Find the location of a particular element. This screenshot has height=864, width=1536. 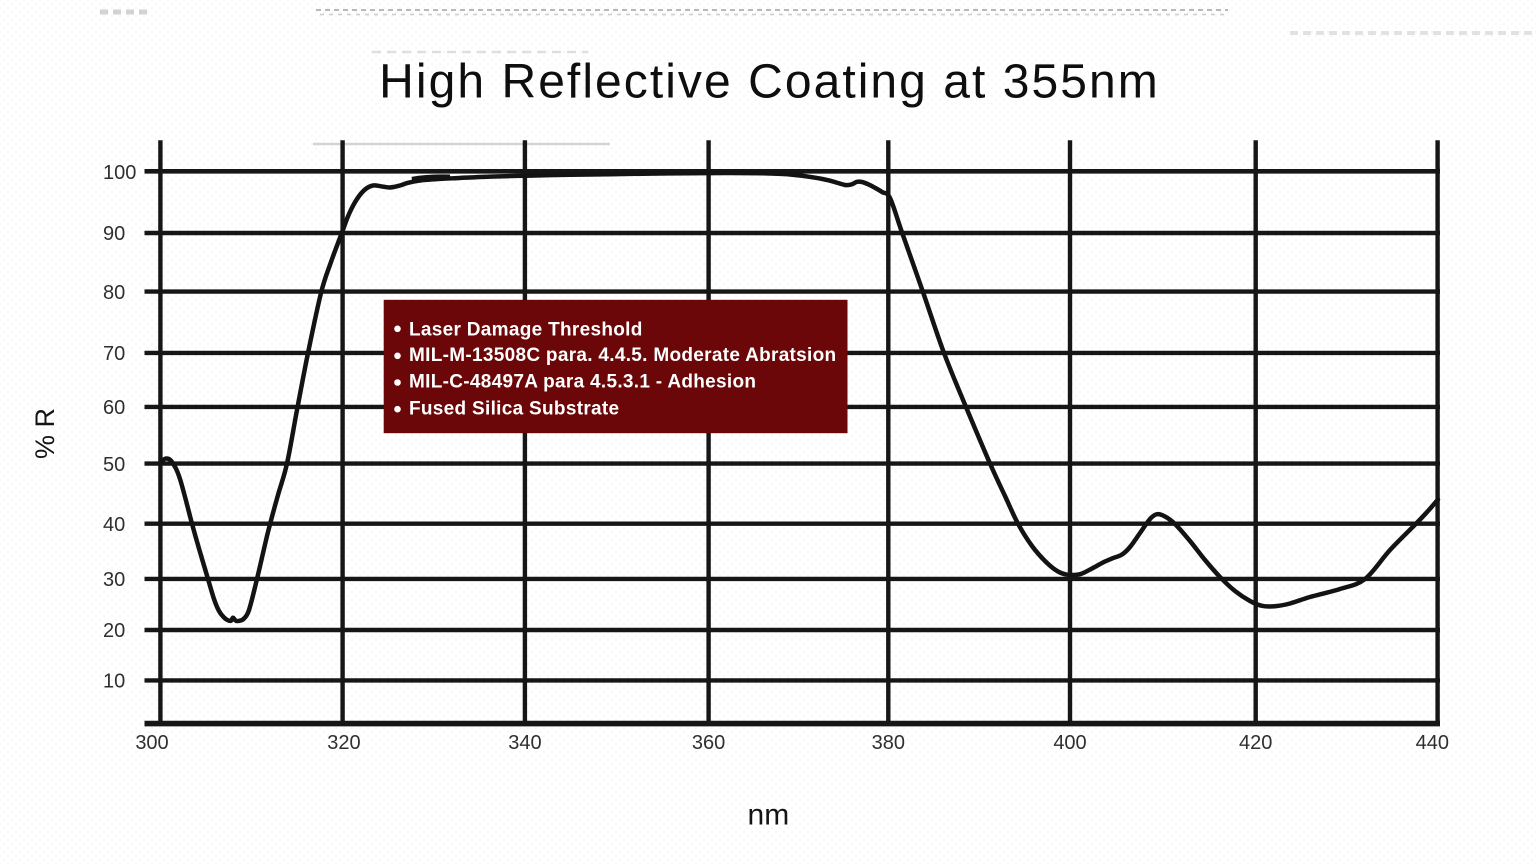

svg-text: % R is located at coordinates (45, 433).